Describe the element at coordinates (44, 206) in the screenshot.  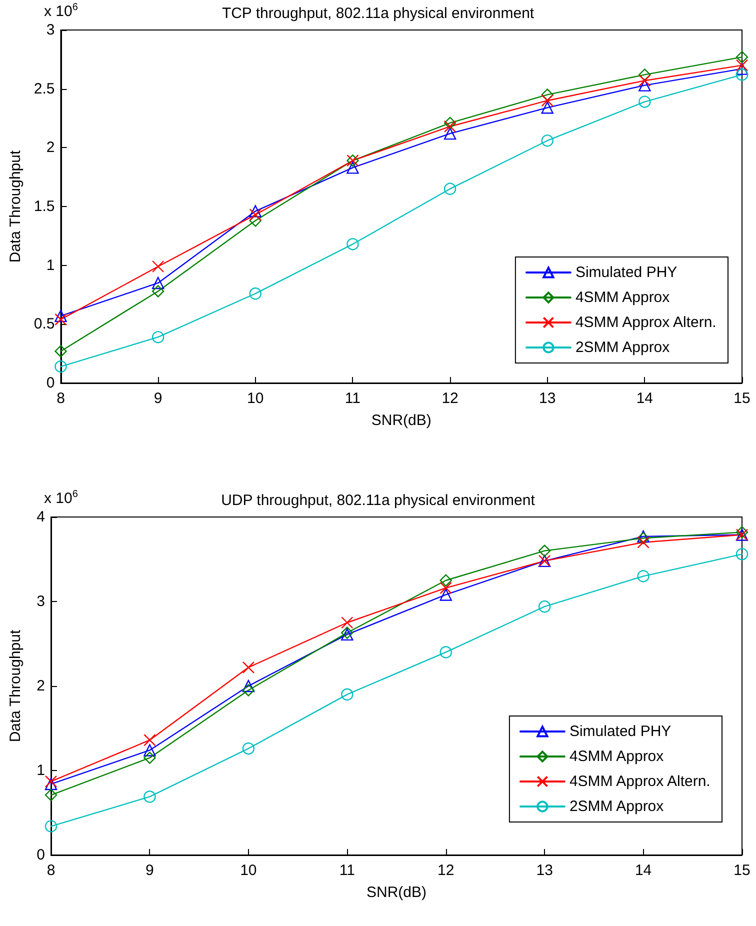
I see `y-tick-label: 1.5` at that location.